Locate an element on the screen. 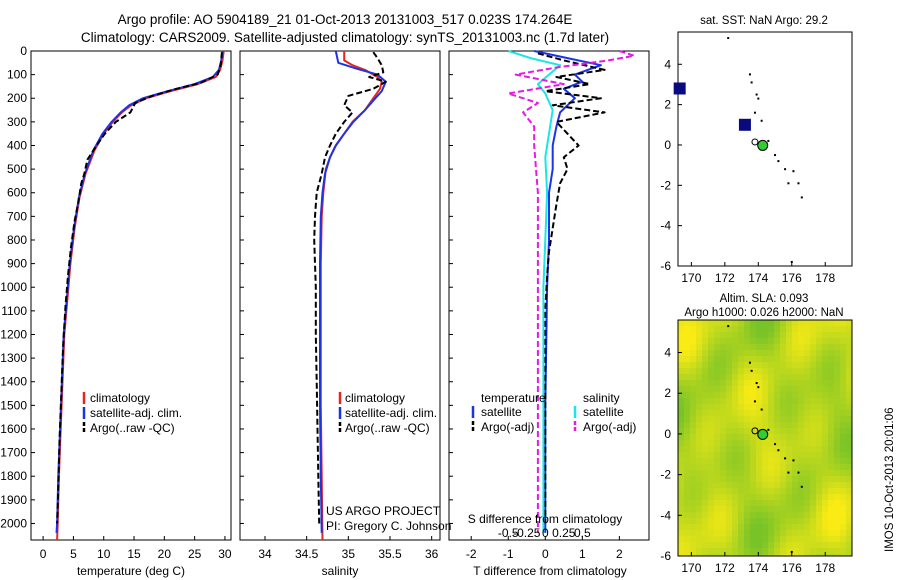  diff-series-temperature-argo-adj- is located at coordinates (571, 288).